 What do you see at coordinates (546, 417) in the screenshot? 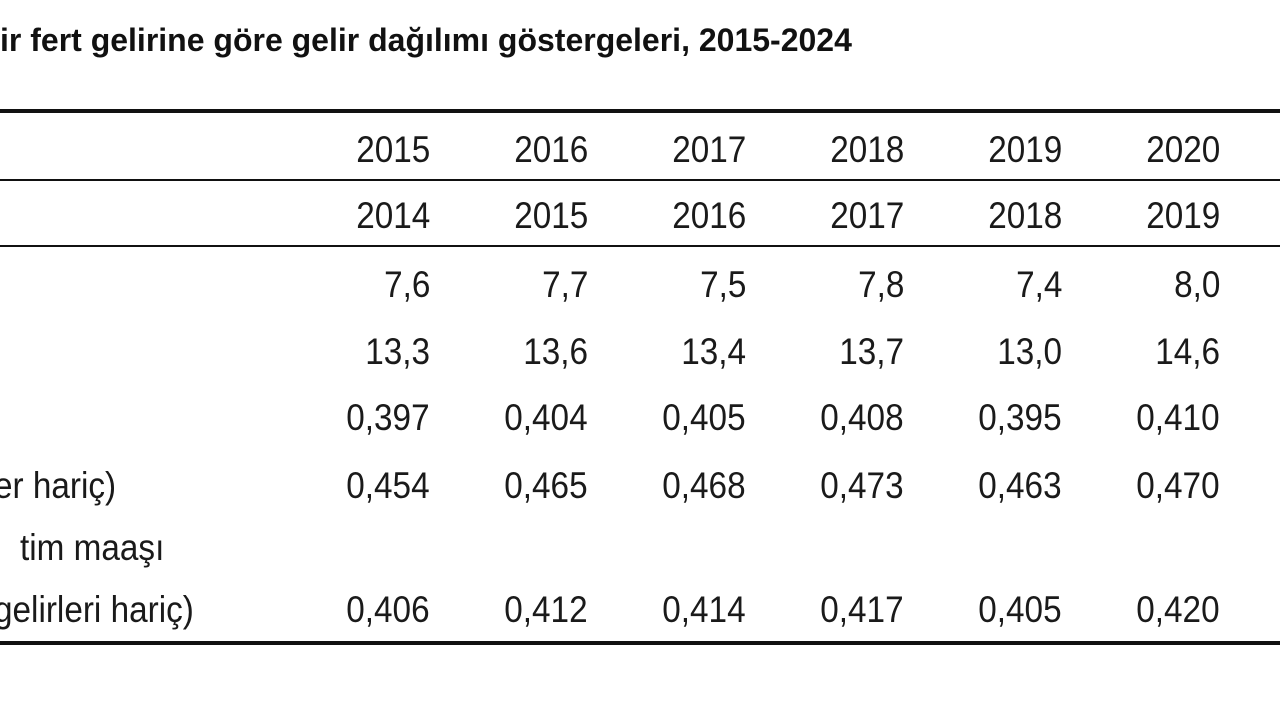
I see `table-cell: 0,404` at bounding box center [546, 417].